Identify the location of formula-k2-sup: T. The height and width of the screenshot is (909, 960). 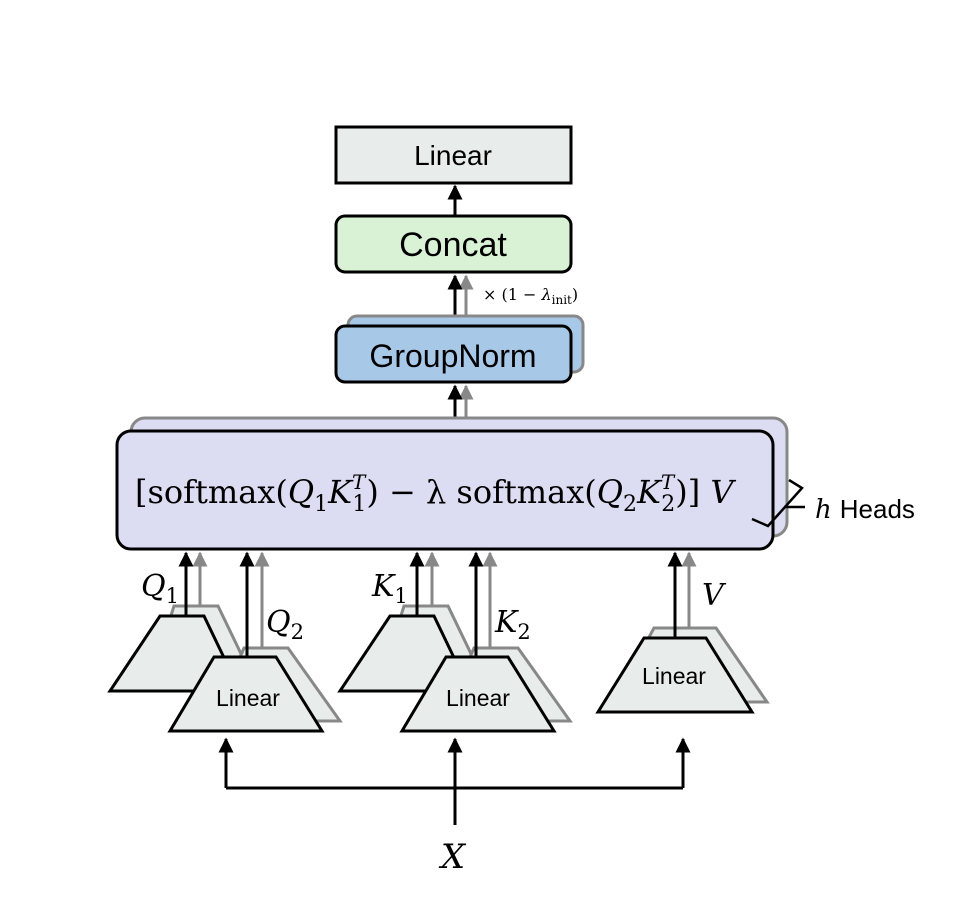
(668, 482).